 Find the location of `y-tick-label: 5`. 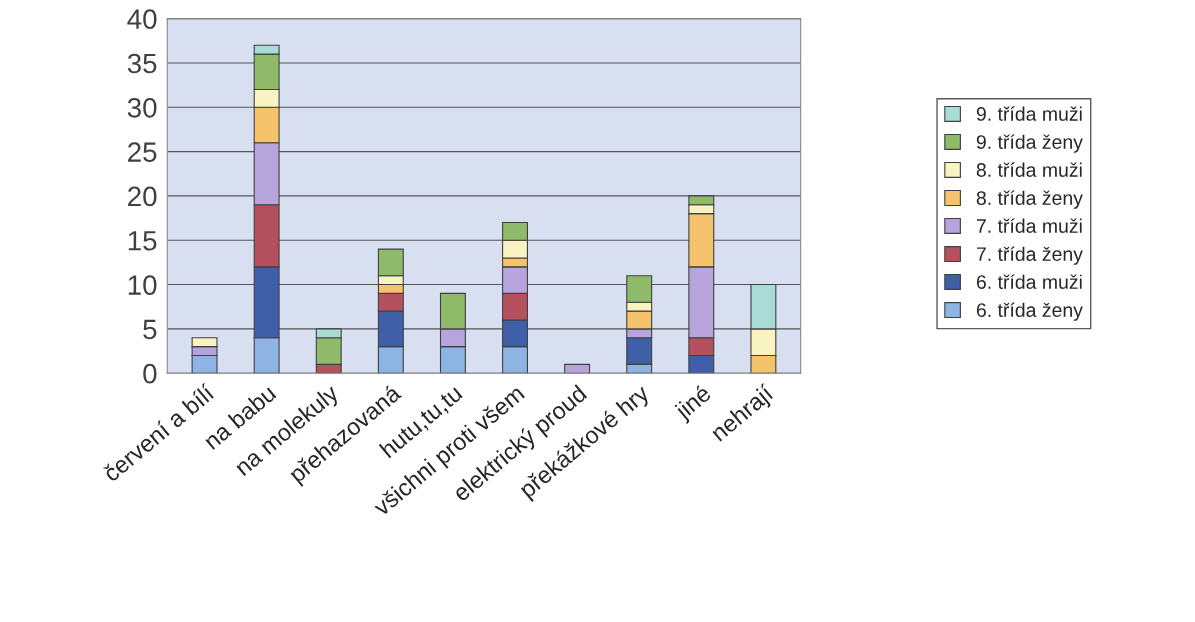

y-tick-label: 5 is located at coordinates (150, 329).